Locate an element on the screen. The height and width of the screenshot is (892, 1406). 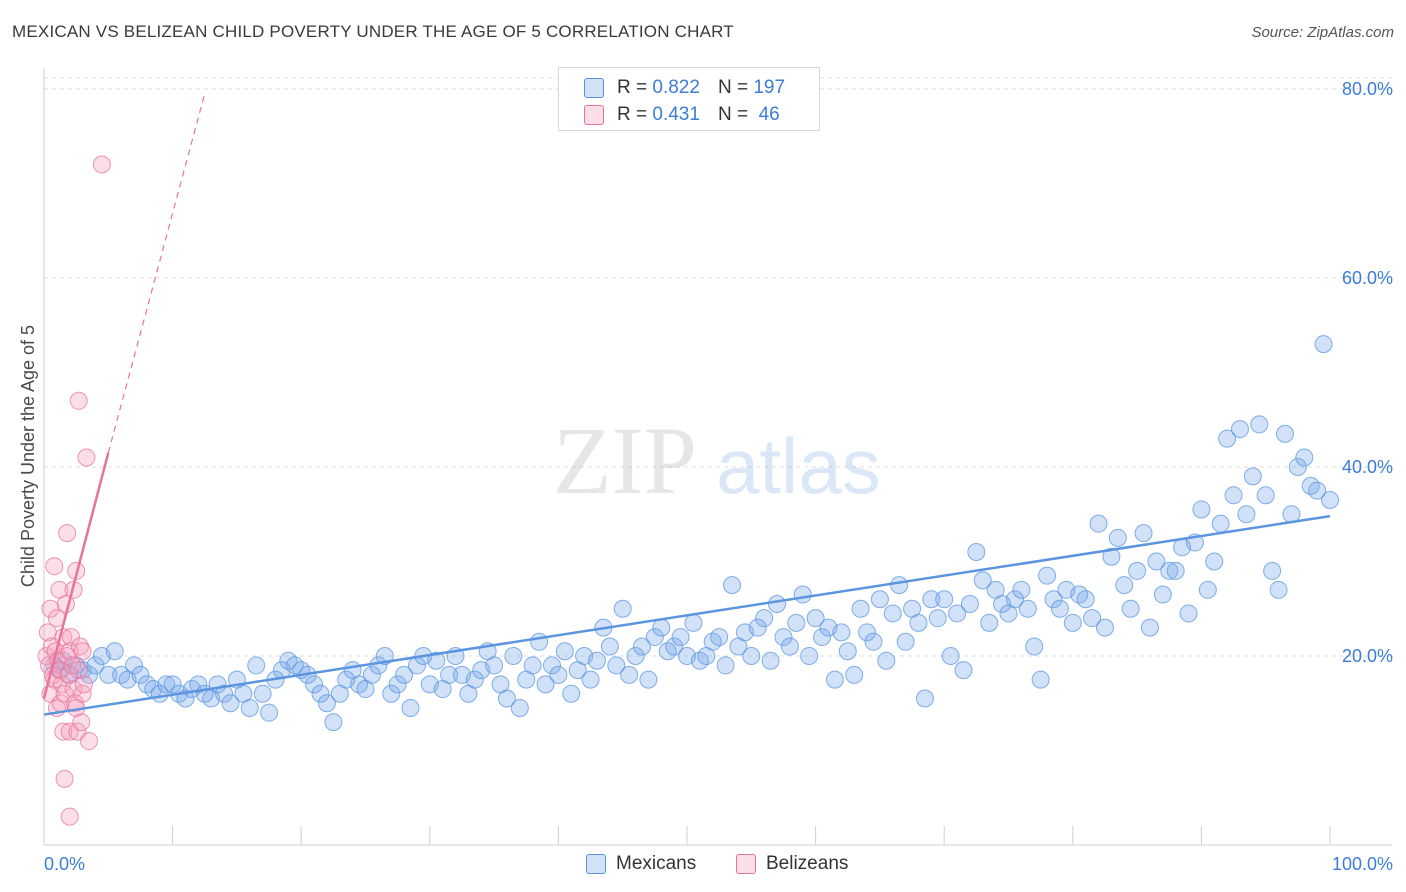
bottom-legend-mexicans: Mexicans is located at coordinates (641, 864).